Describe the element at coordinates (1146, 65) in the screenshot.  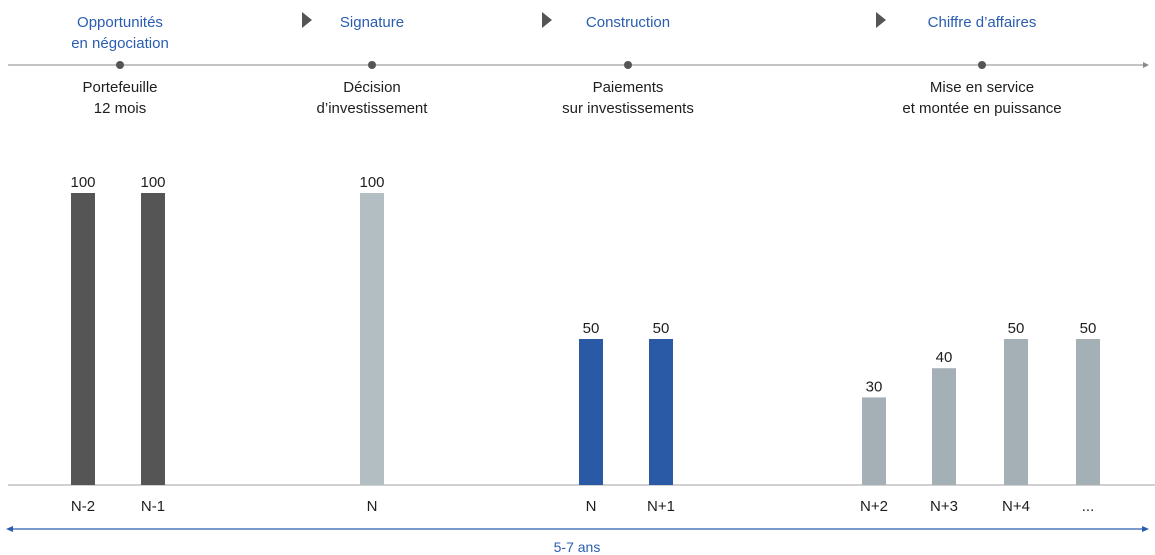
I see `timeline-arrowhead-icon` at that location.